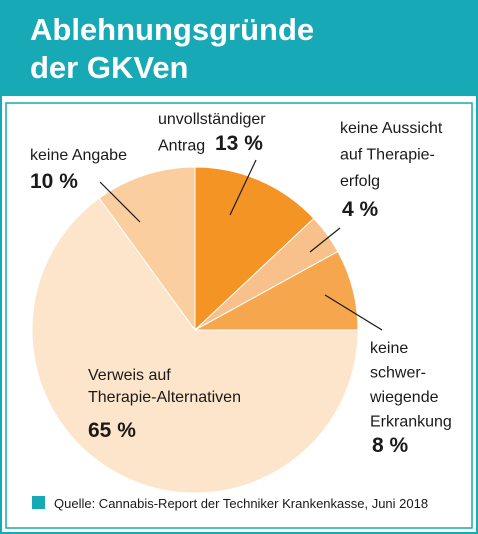  I want to click on slice-label: keine Aussicht auf Therapie-erfolg, so click(391, 155).